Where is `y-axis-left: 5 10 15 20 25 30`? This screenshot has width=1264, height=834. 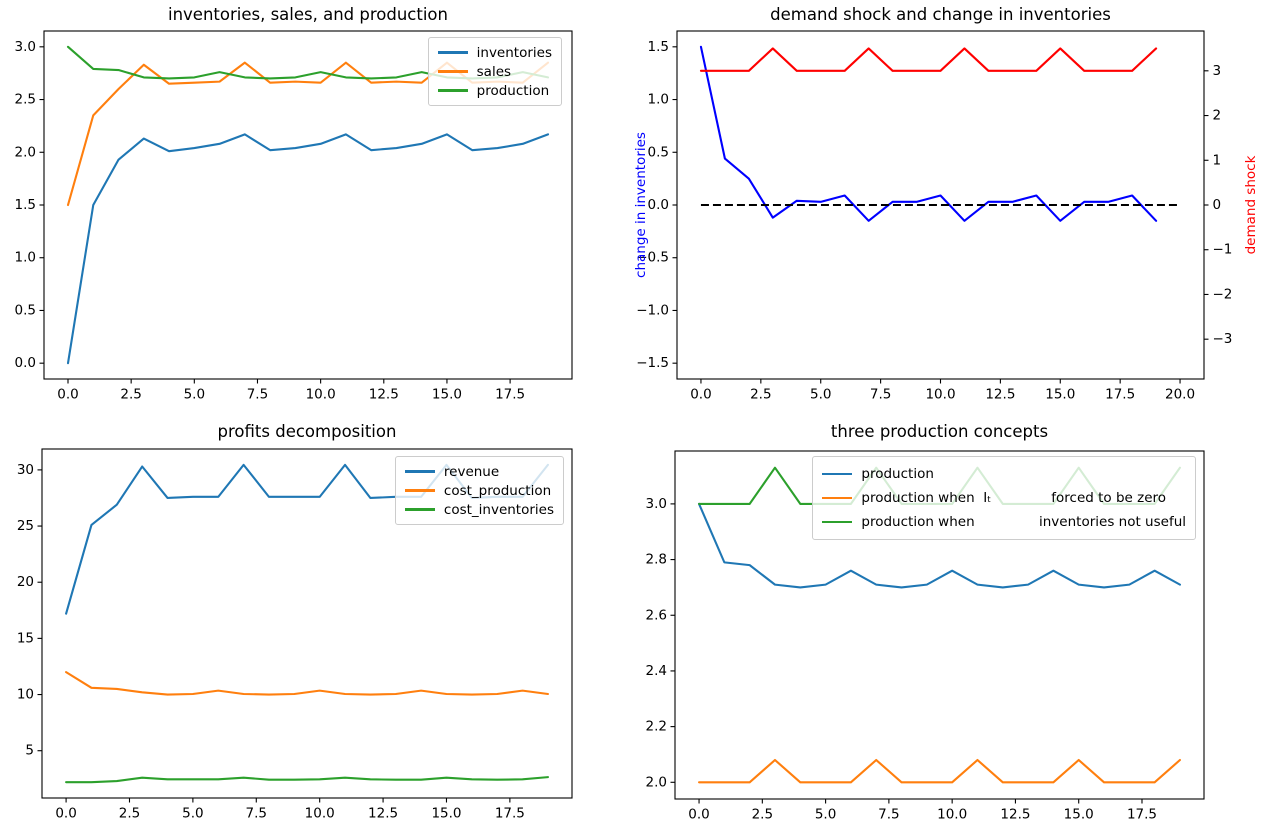 y-axis-left: 5 10 15 20 25 30 is located at coordinates (29, 610).